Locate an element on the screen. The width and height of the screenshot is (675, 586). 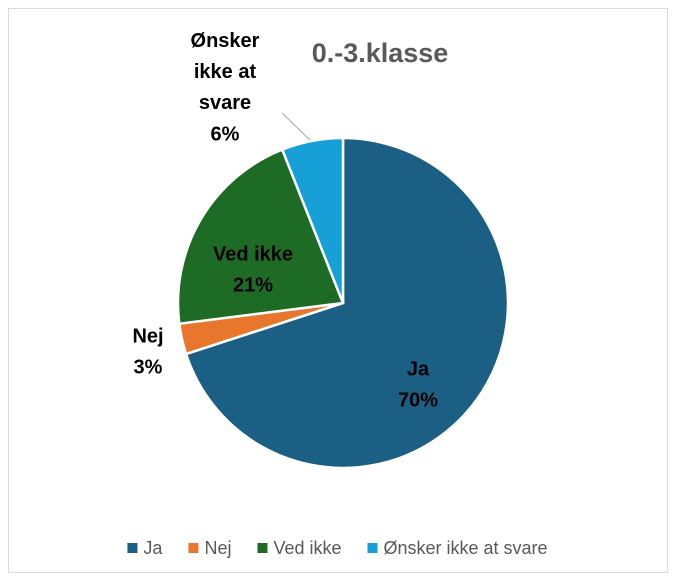
legend-label: Ved ikke is located at coordinates (307, 548).